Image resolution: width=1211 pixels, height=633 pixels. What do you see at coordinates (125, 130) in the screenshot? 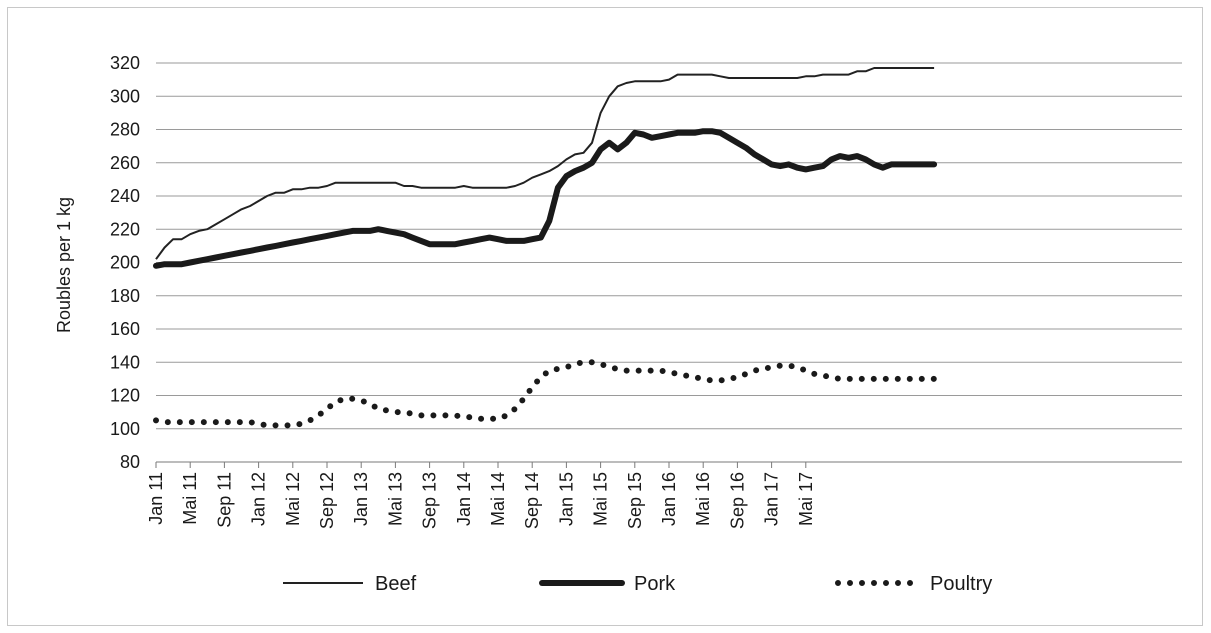
I see `y-tick-label: 280` at bounding box center [125, 130].